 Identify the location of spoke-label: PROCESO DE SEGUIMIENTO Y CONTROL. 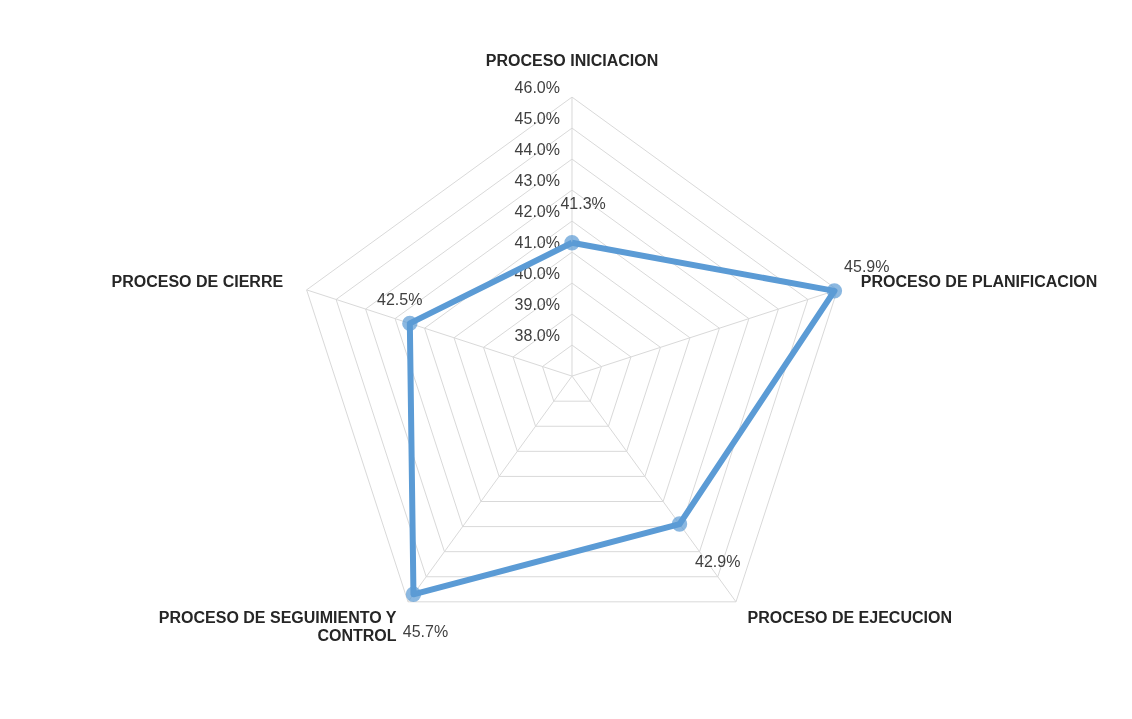
(277, 626).